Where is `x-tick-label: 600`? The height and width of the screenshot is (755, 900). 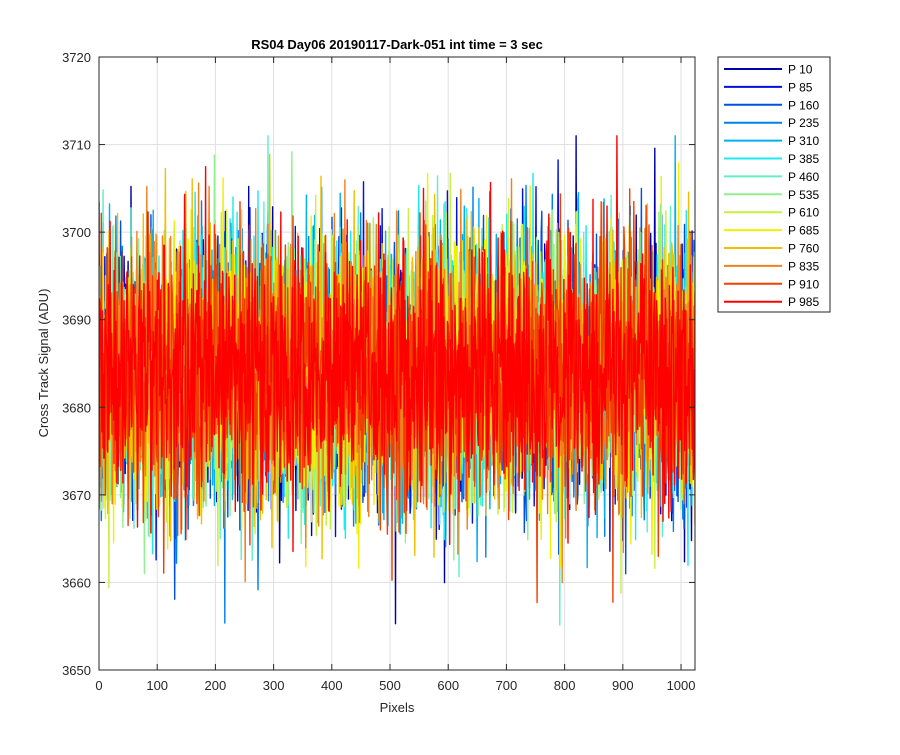
x-tick-label: 600 is located at coordinates (448, 685).